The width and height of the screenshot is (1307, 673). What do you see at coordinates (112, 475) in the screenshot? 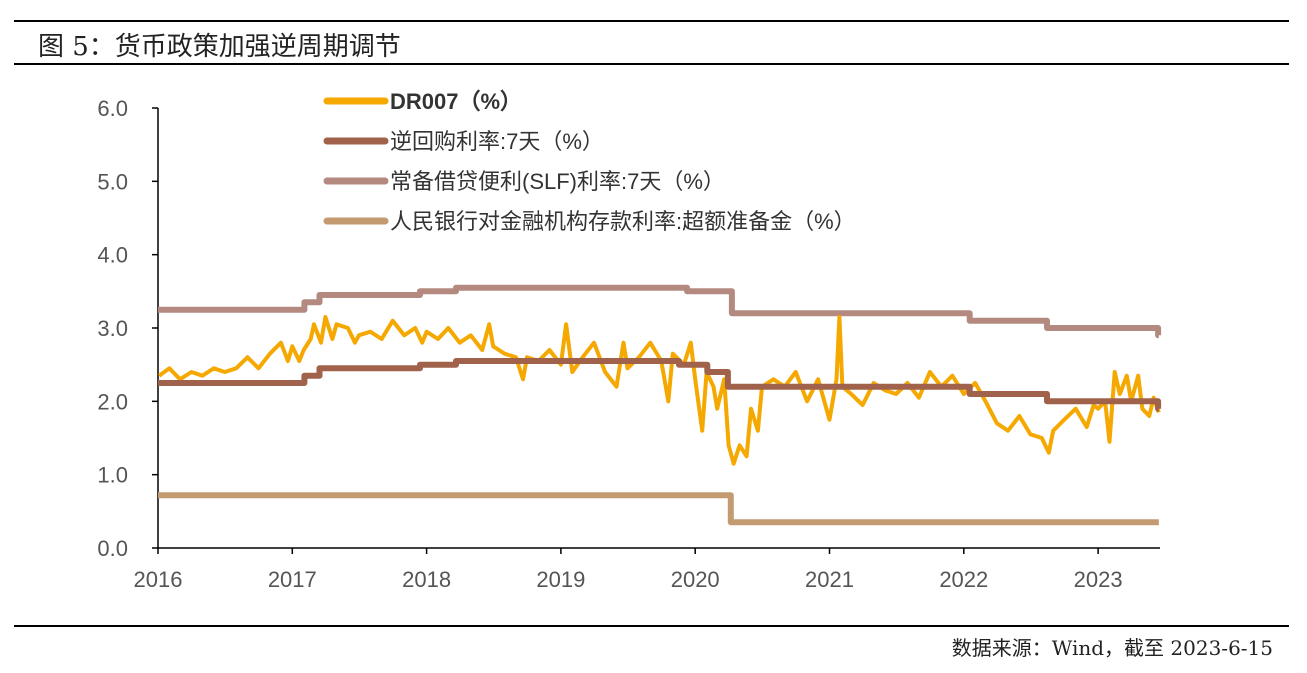
I see `y-tick-label: 1.0` at bounding box center [112, 475].